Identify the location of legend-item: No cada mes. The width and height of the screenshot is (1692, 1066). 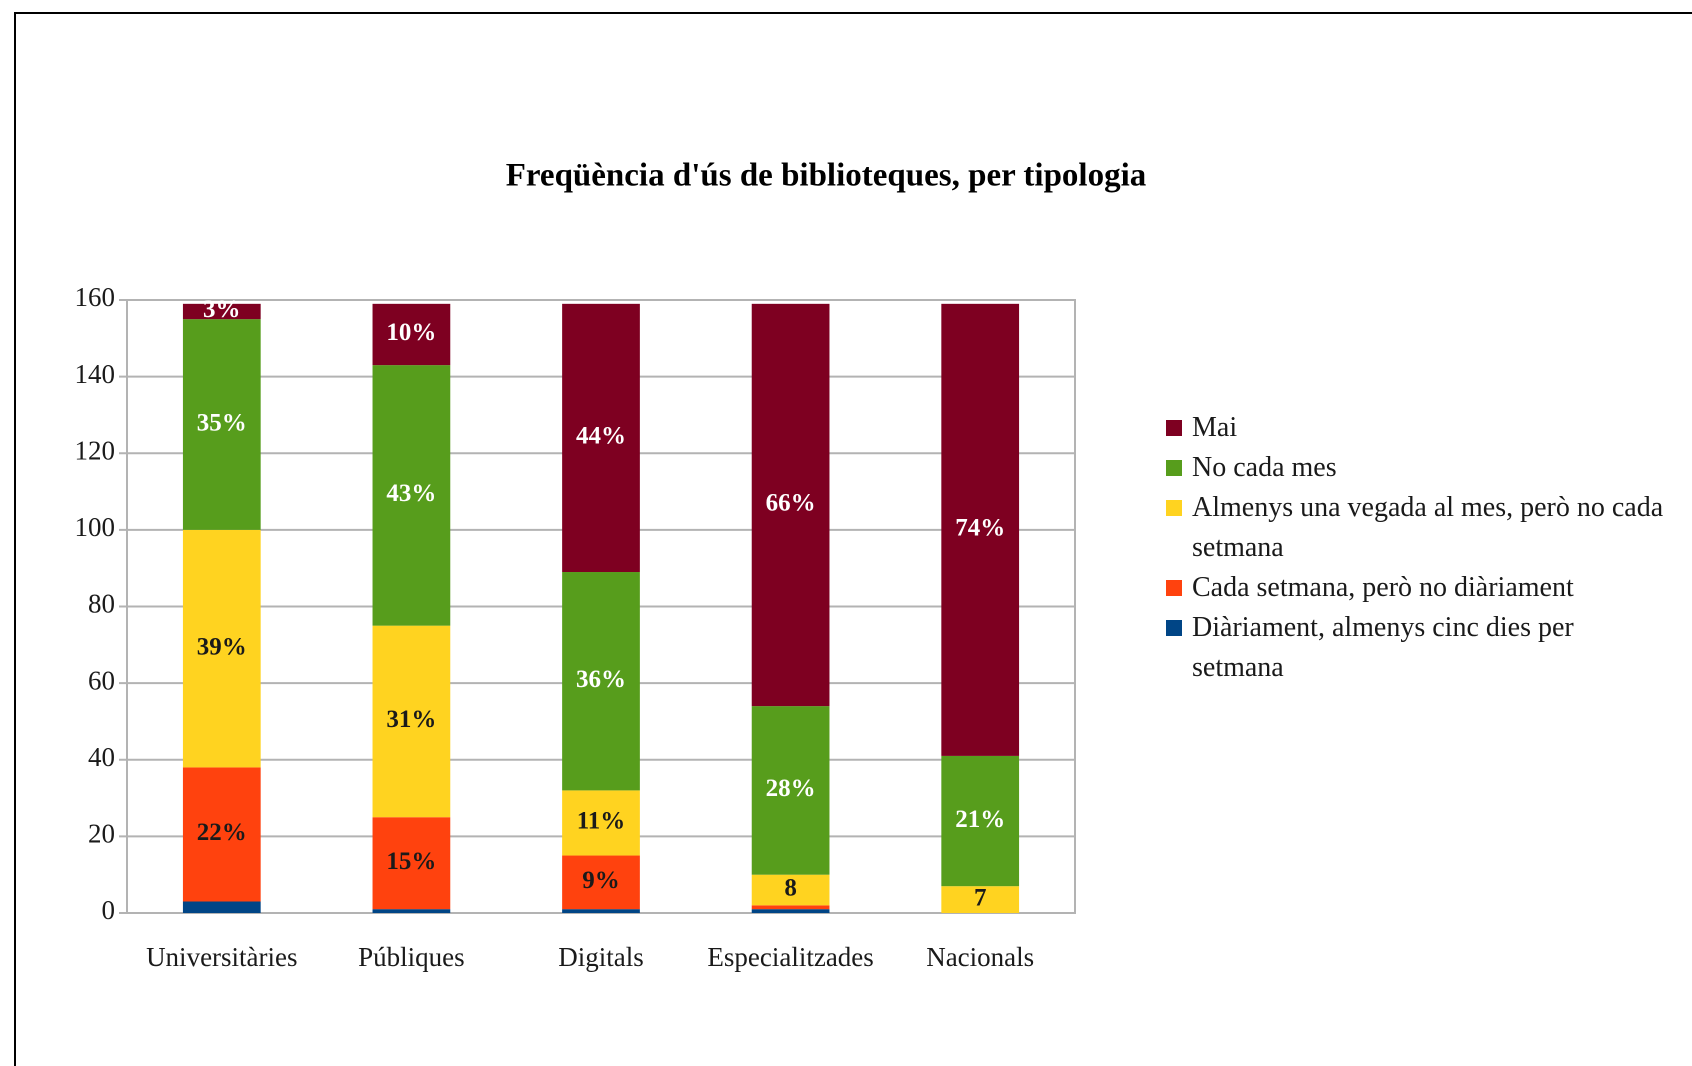
(1416, 468).